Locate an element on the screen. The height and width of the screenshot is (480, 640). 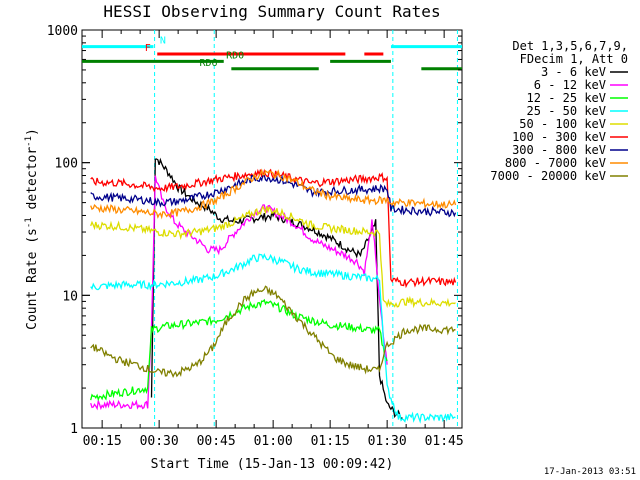
footer-timestamp: 17-Jan-2013 03:51 is located at coordinates (590, 472).